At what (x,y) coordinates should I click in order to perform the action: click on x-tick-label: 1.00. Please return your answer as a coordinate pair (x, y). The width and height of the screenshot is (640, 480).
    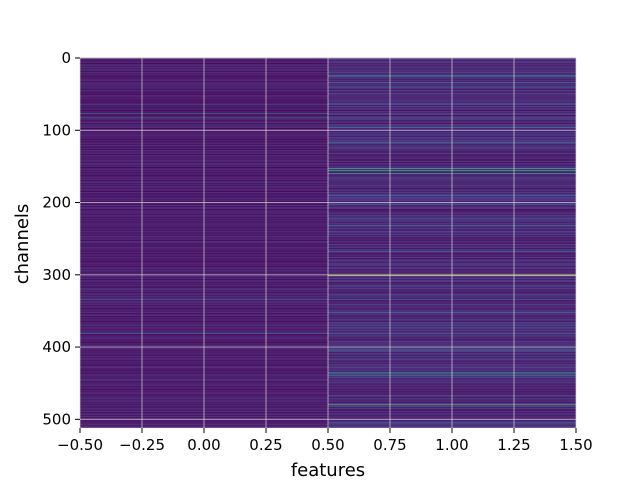
    Looking at the image, I should click on (451, 445).